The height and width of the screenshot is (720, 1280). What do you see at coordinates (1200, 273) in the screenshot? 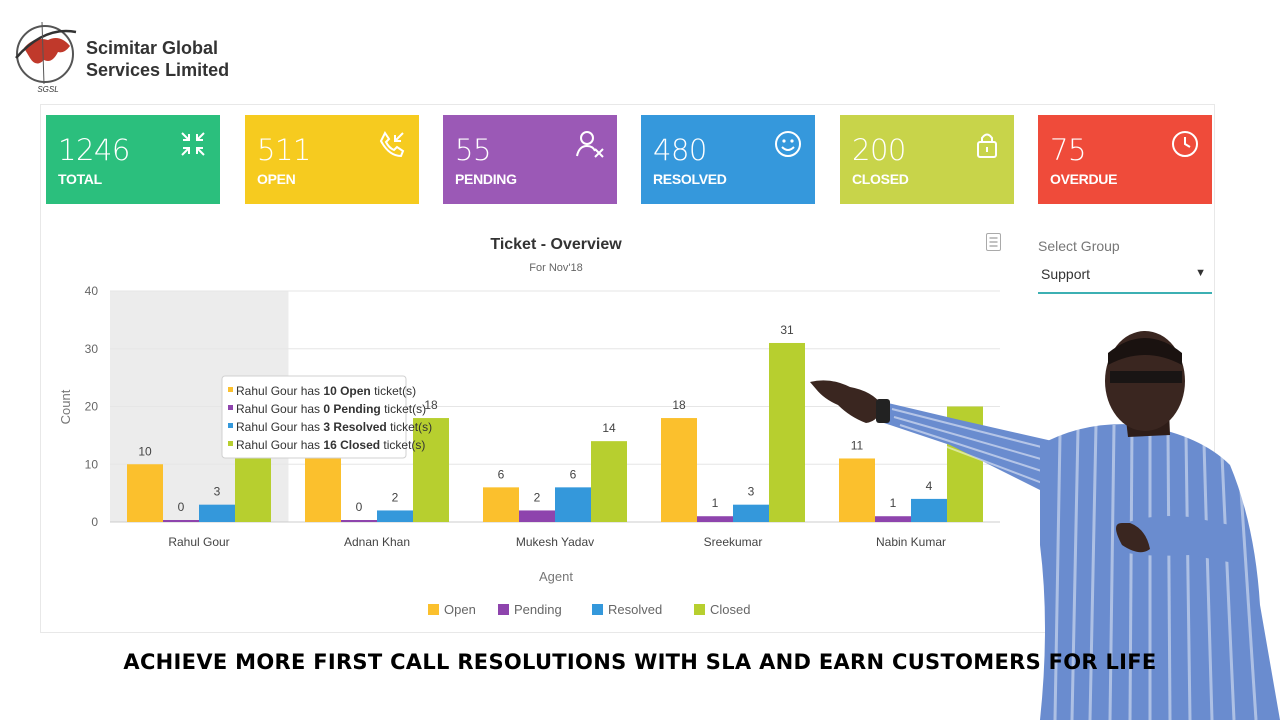
I see `chevron-down-icon: ▼` at bounding box center [1200, 273].